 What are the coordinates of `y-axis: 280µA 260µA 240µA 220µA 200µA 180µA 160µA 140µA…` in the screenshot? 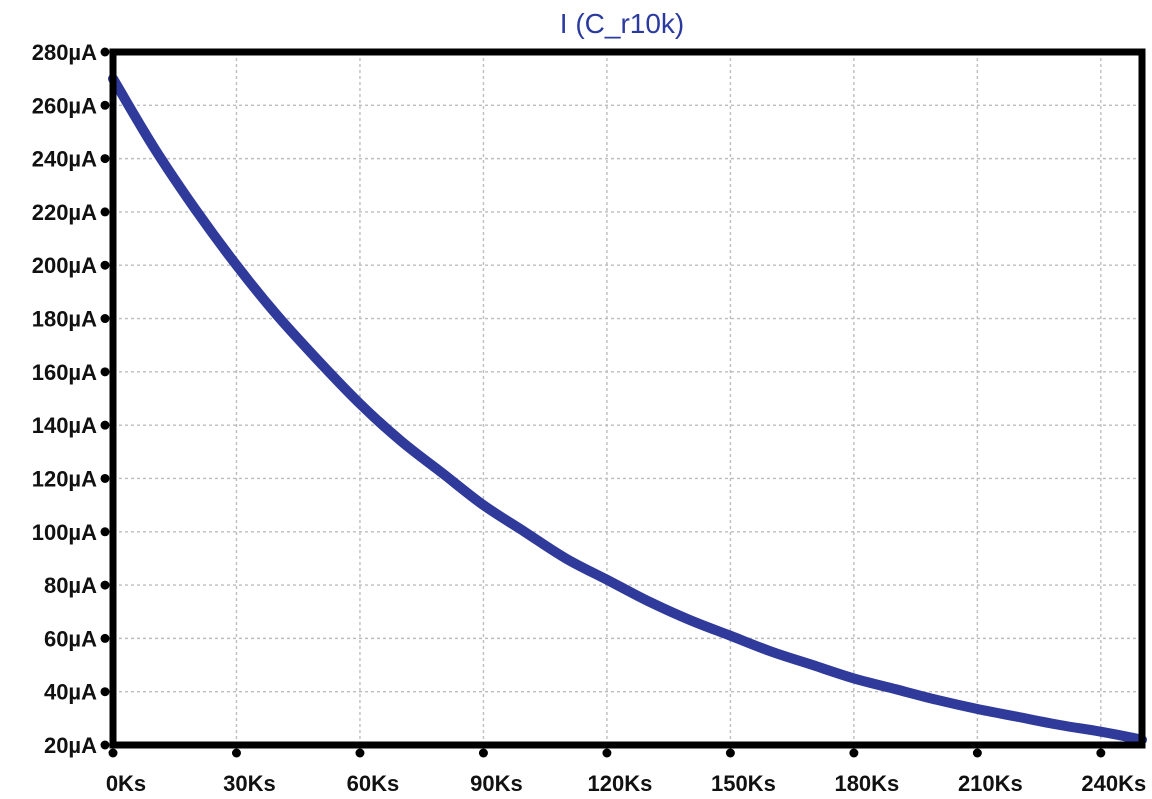 It's located at (71, 399).